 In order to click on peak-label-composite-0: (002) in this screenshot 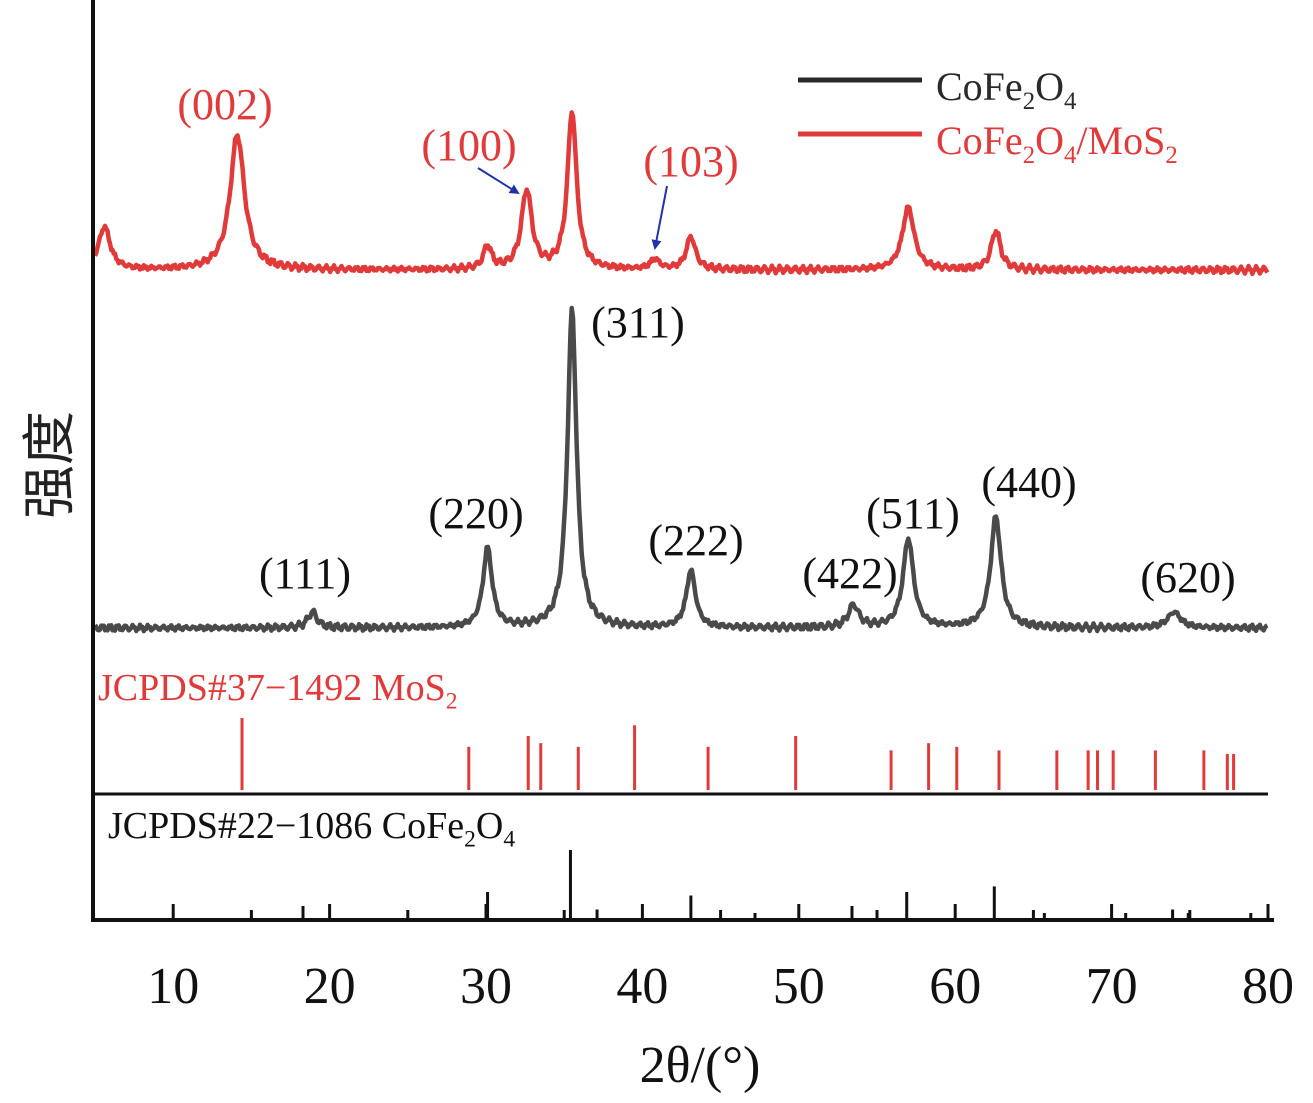, I will do `click(224, 104)`.